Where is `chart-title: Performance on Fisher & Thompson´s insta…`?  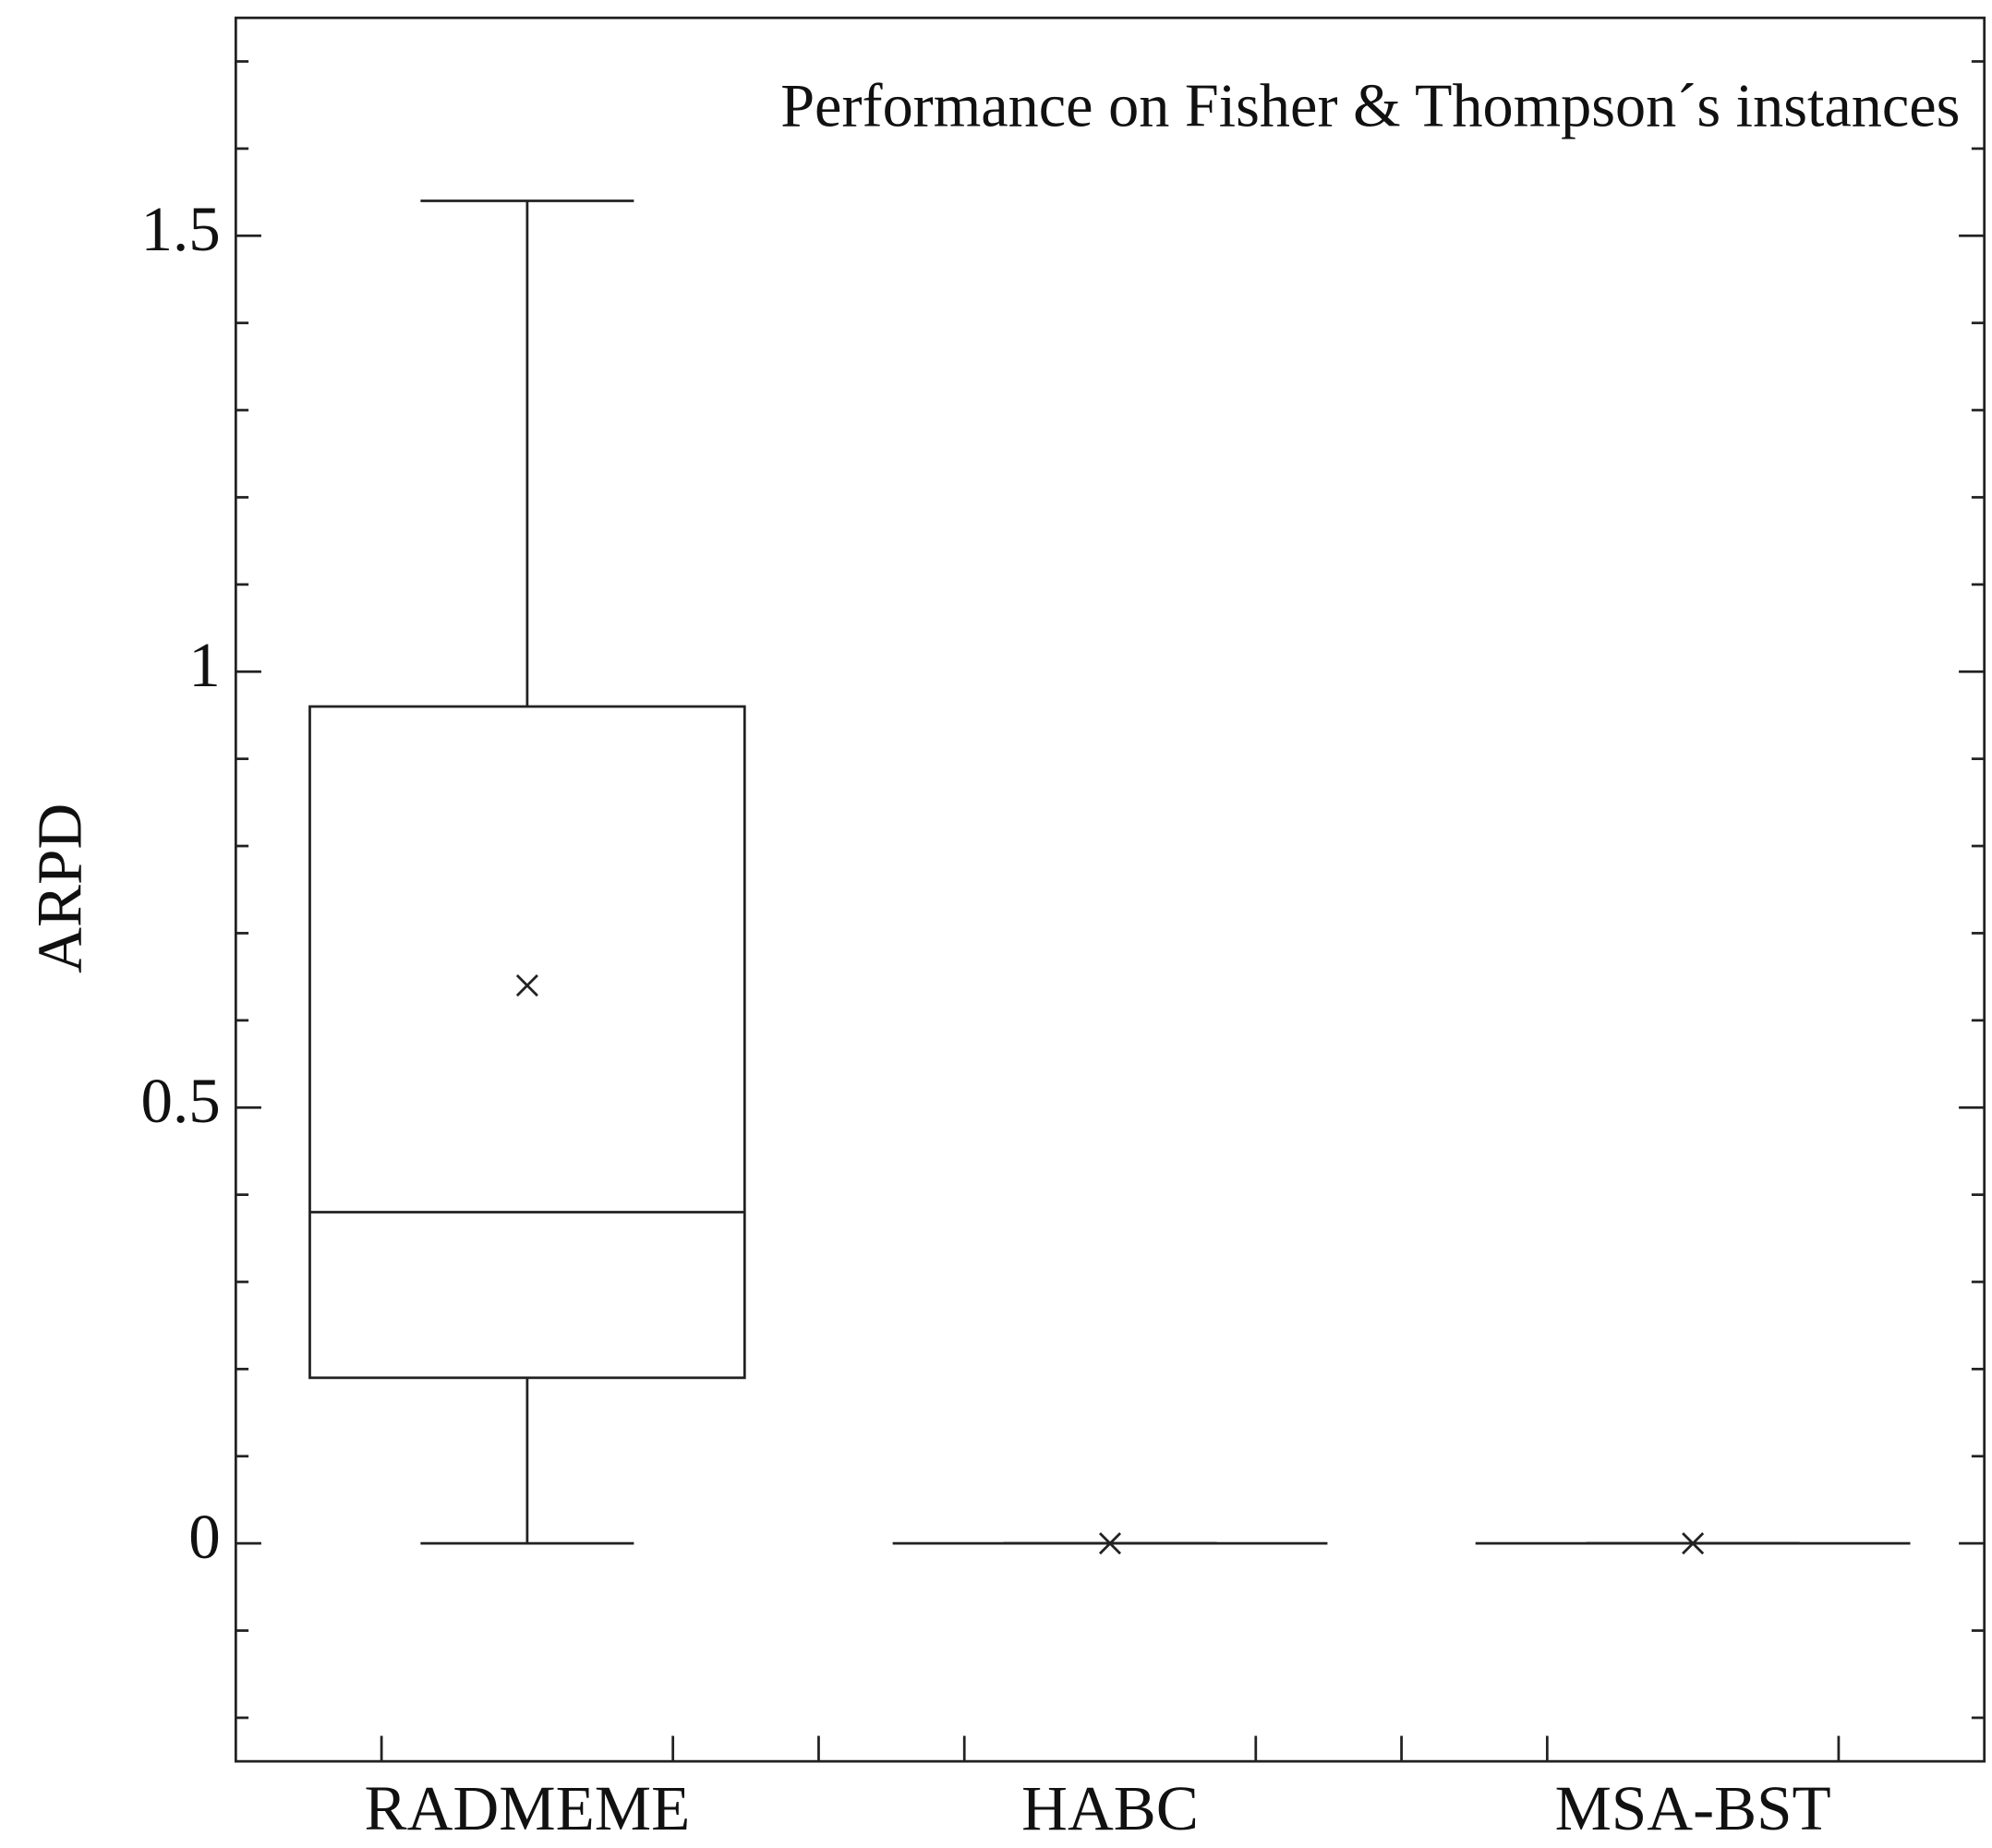
chart-title: Performance on Fisher & Thompson´s insta… is located at coordinates (1370, 107).